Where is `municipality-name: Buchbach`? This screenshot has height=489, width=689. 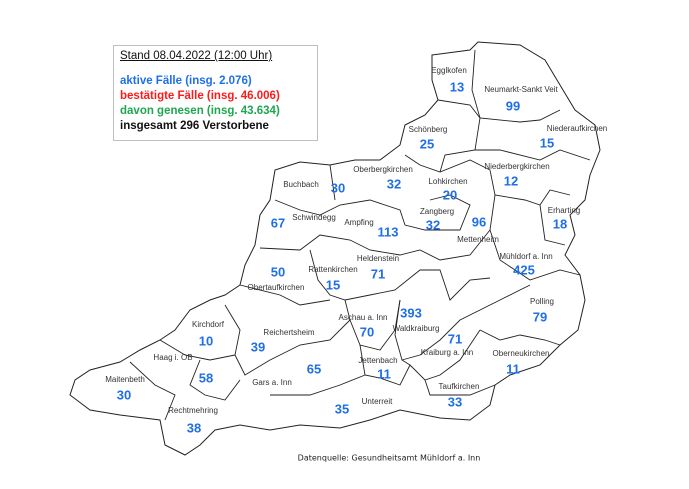 municipality-name: Buchbach is located at coordinates (301, 184).